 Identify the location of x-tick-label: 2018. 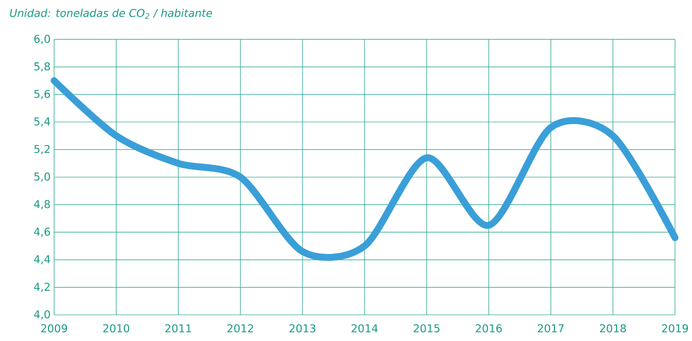
(613, 328).